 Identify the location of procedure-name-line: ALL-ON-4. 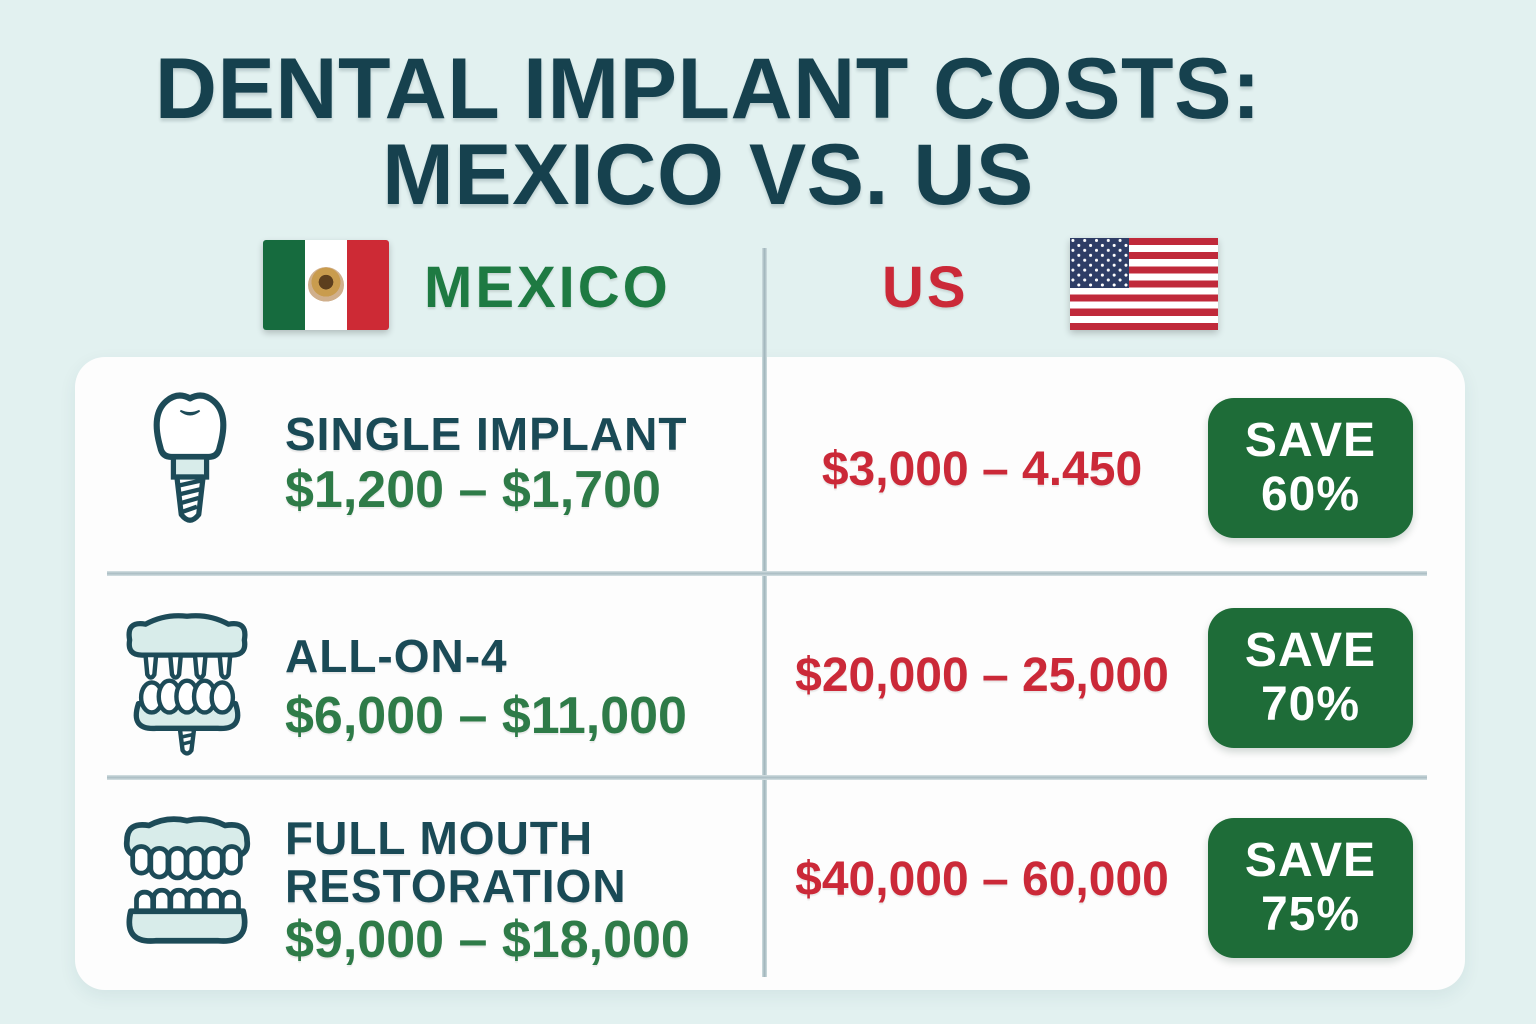
(396, 656).